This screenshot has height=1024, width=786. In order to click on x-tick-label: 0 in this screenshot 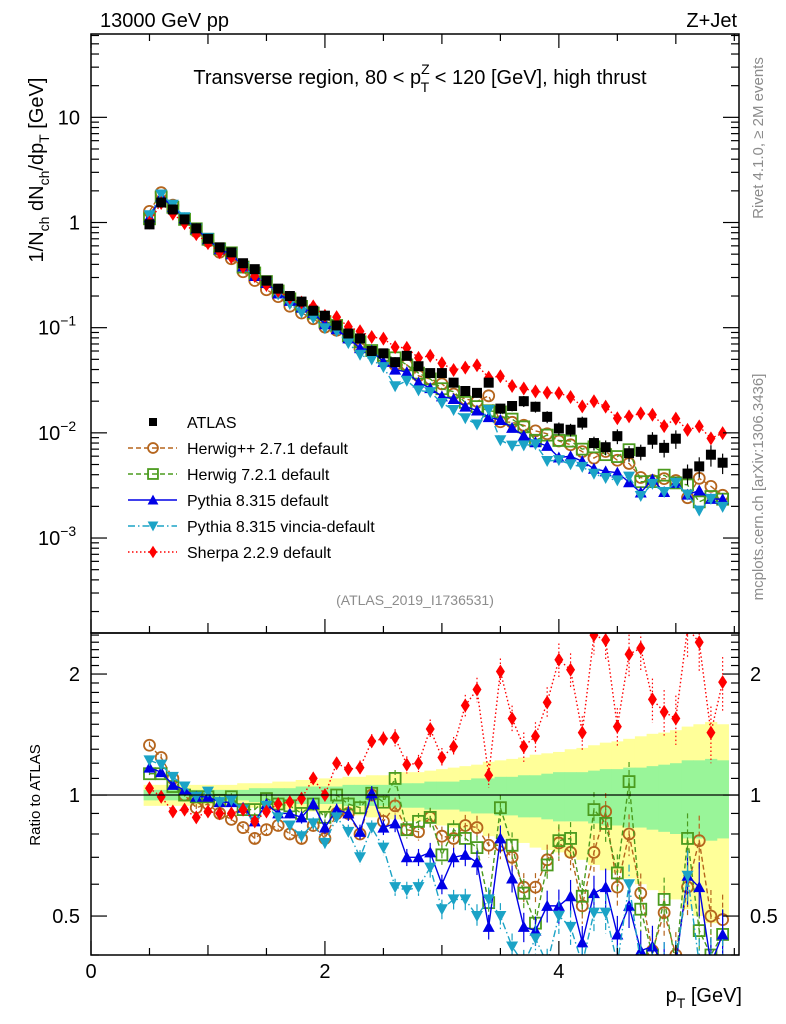, I will do `click(90, 972)`.